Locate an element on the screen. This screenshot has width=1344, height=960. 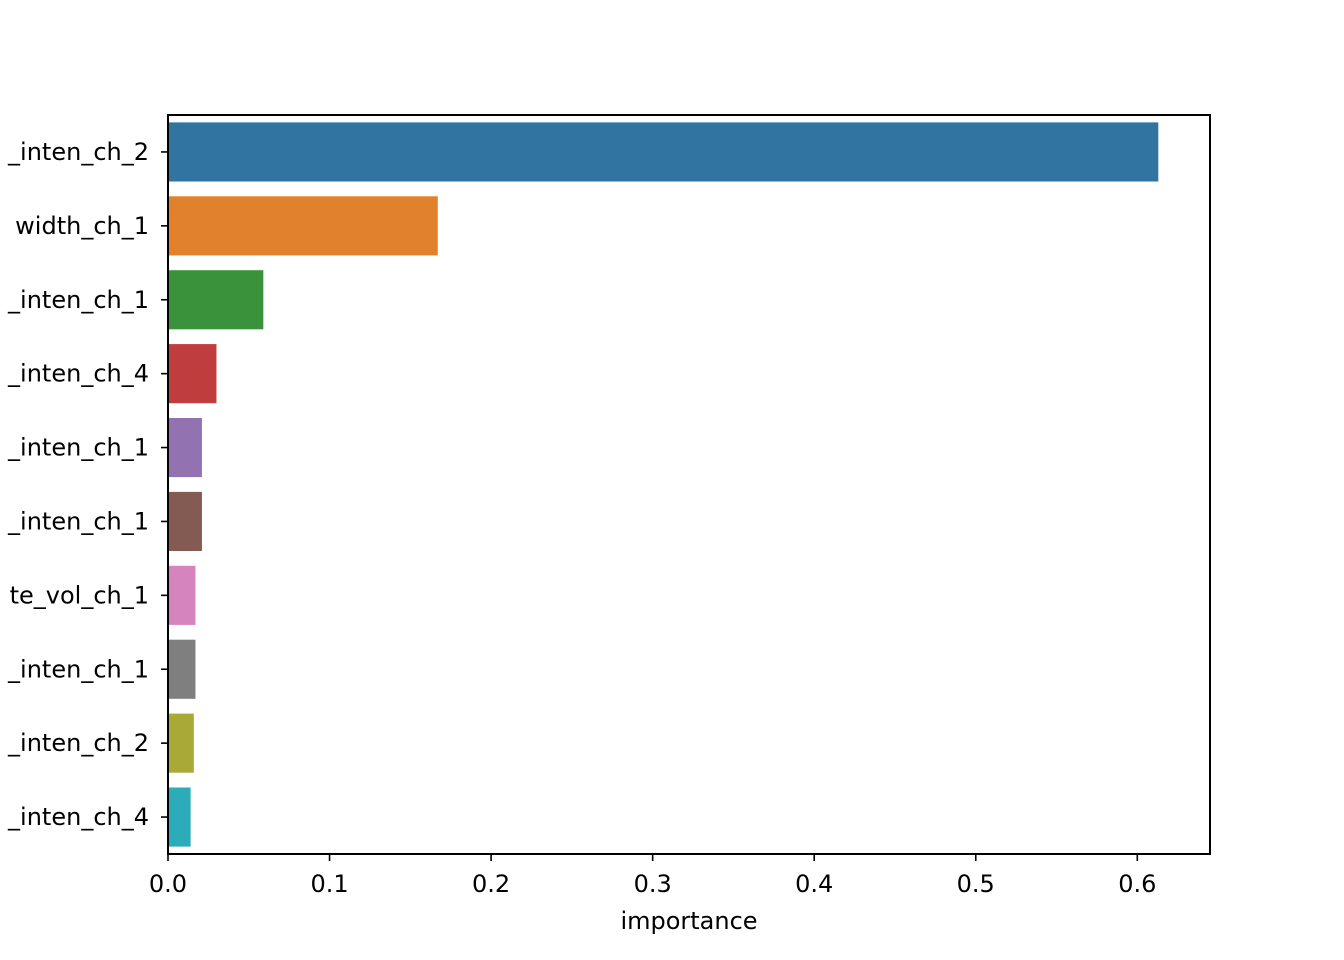
y-tick-label-3: _inten_ch_1 is located at coordinates (78, 300).